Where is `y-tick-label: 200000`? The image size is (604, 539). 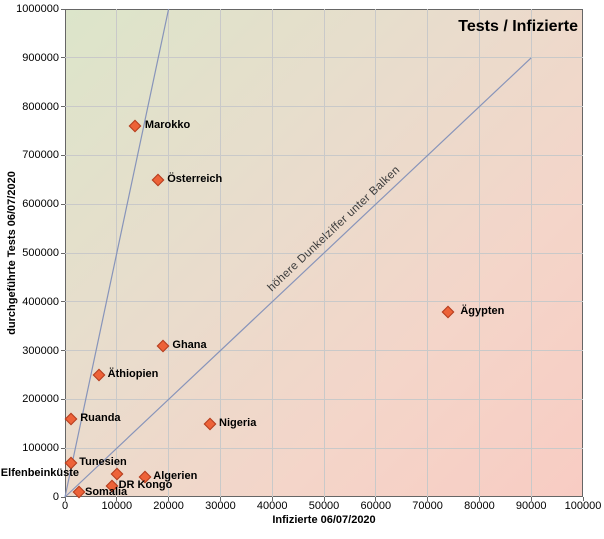
y-tick-label: 200000 is located at coordinates (40, 399).